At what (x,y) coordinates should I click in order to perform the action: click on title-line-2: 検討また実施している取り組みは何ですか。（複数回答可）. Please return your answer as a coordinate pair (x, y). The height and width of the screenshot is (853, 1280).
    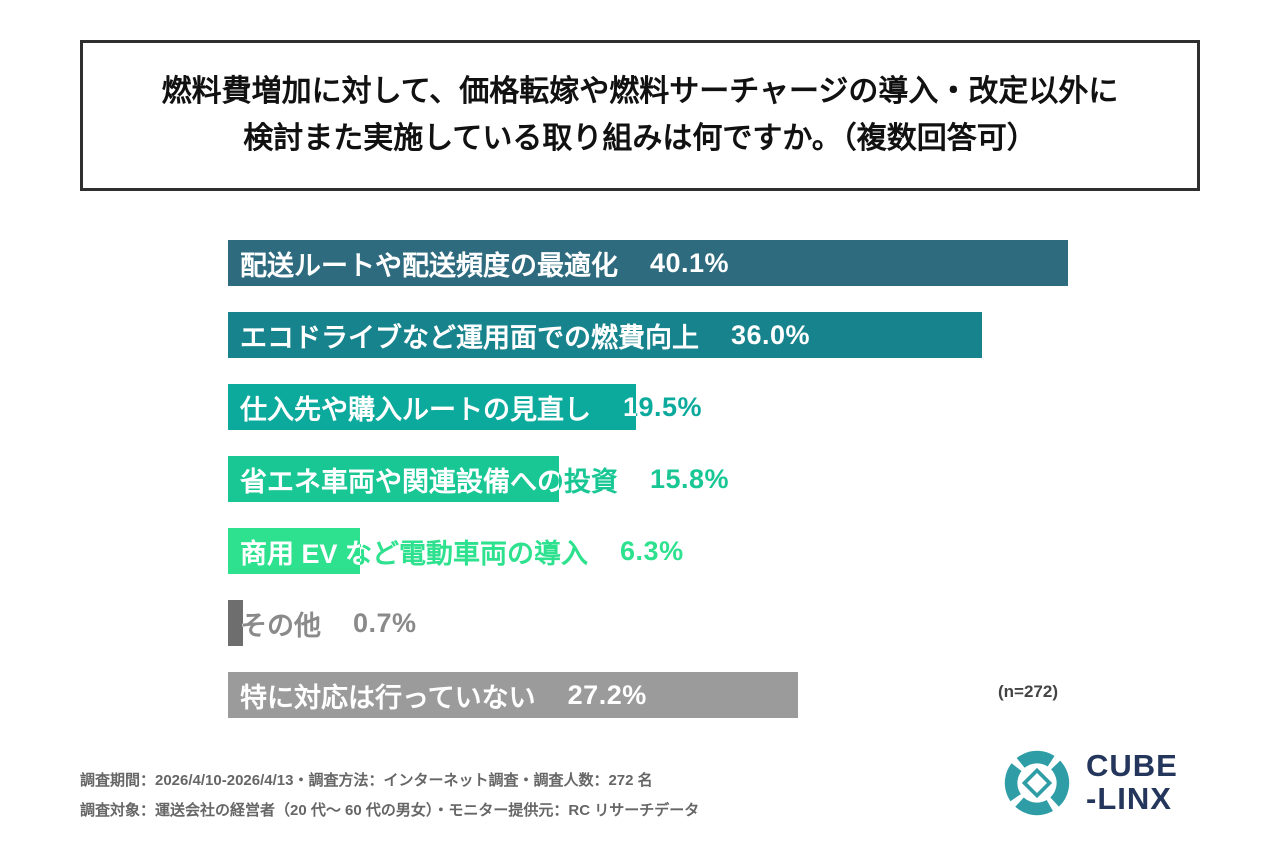
    Looking at the image, I should click on (640, 138).